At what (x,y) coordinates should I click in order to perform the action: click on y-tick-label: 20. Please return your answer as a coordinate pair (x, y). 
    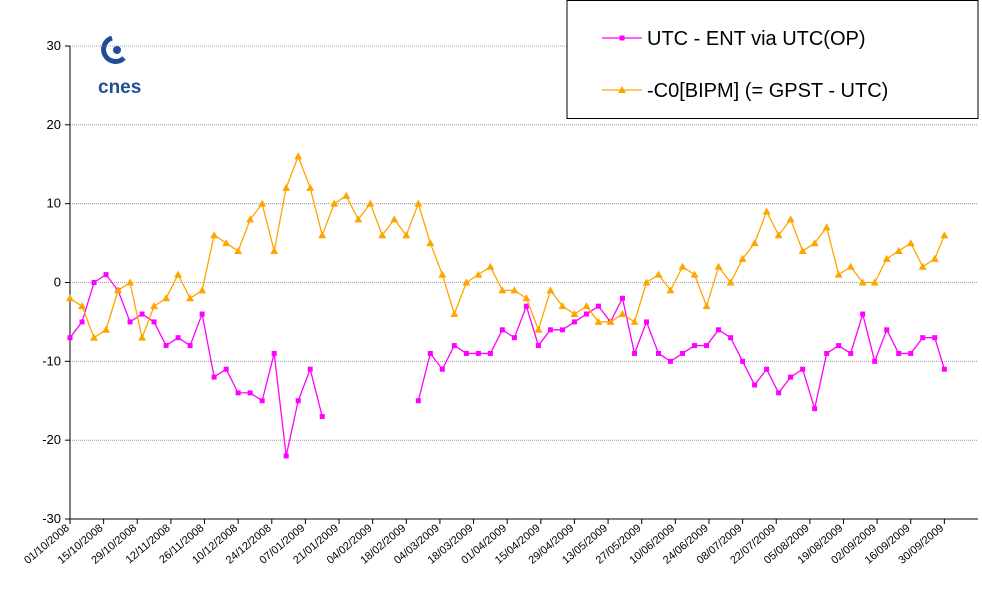
    Looking at the image, I should click on (54, 124).